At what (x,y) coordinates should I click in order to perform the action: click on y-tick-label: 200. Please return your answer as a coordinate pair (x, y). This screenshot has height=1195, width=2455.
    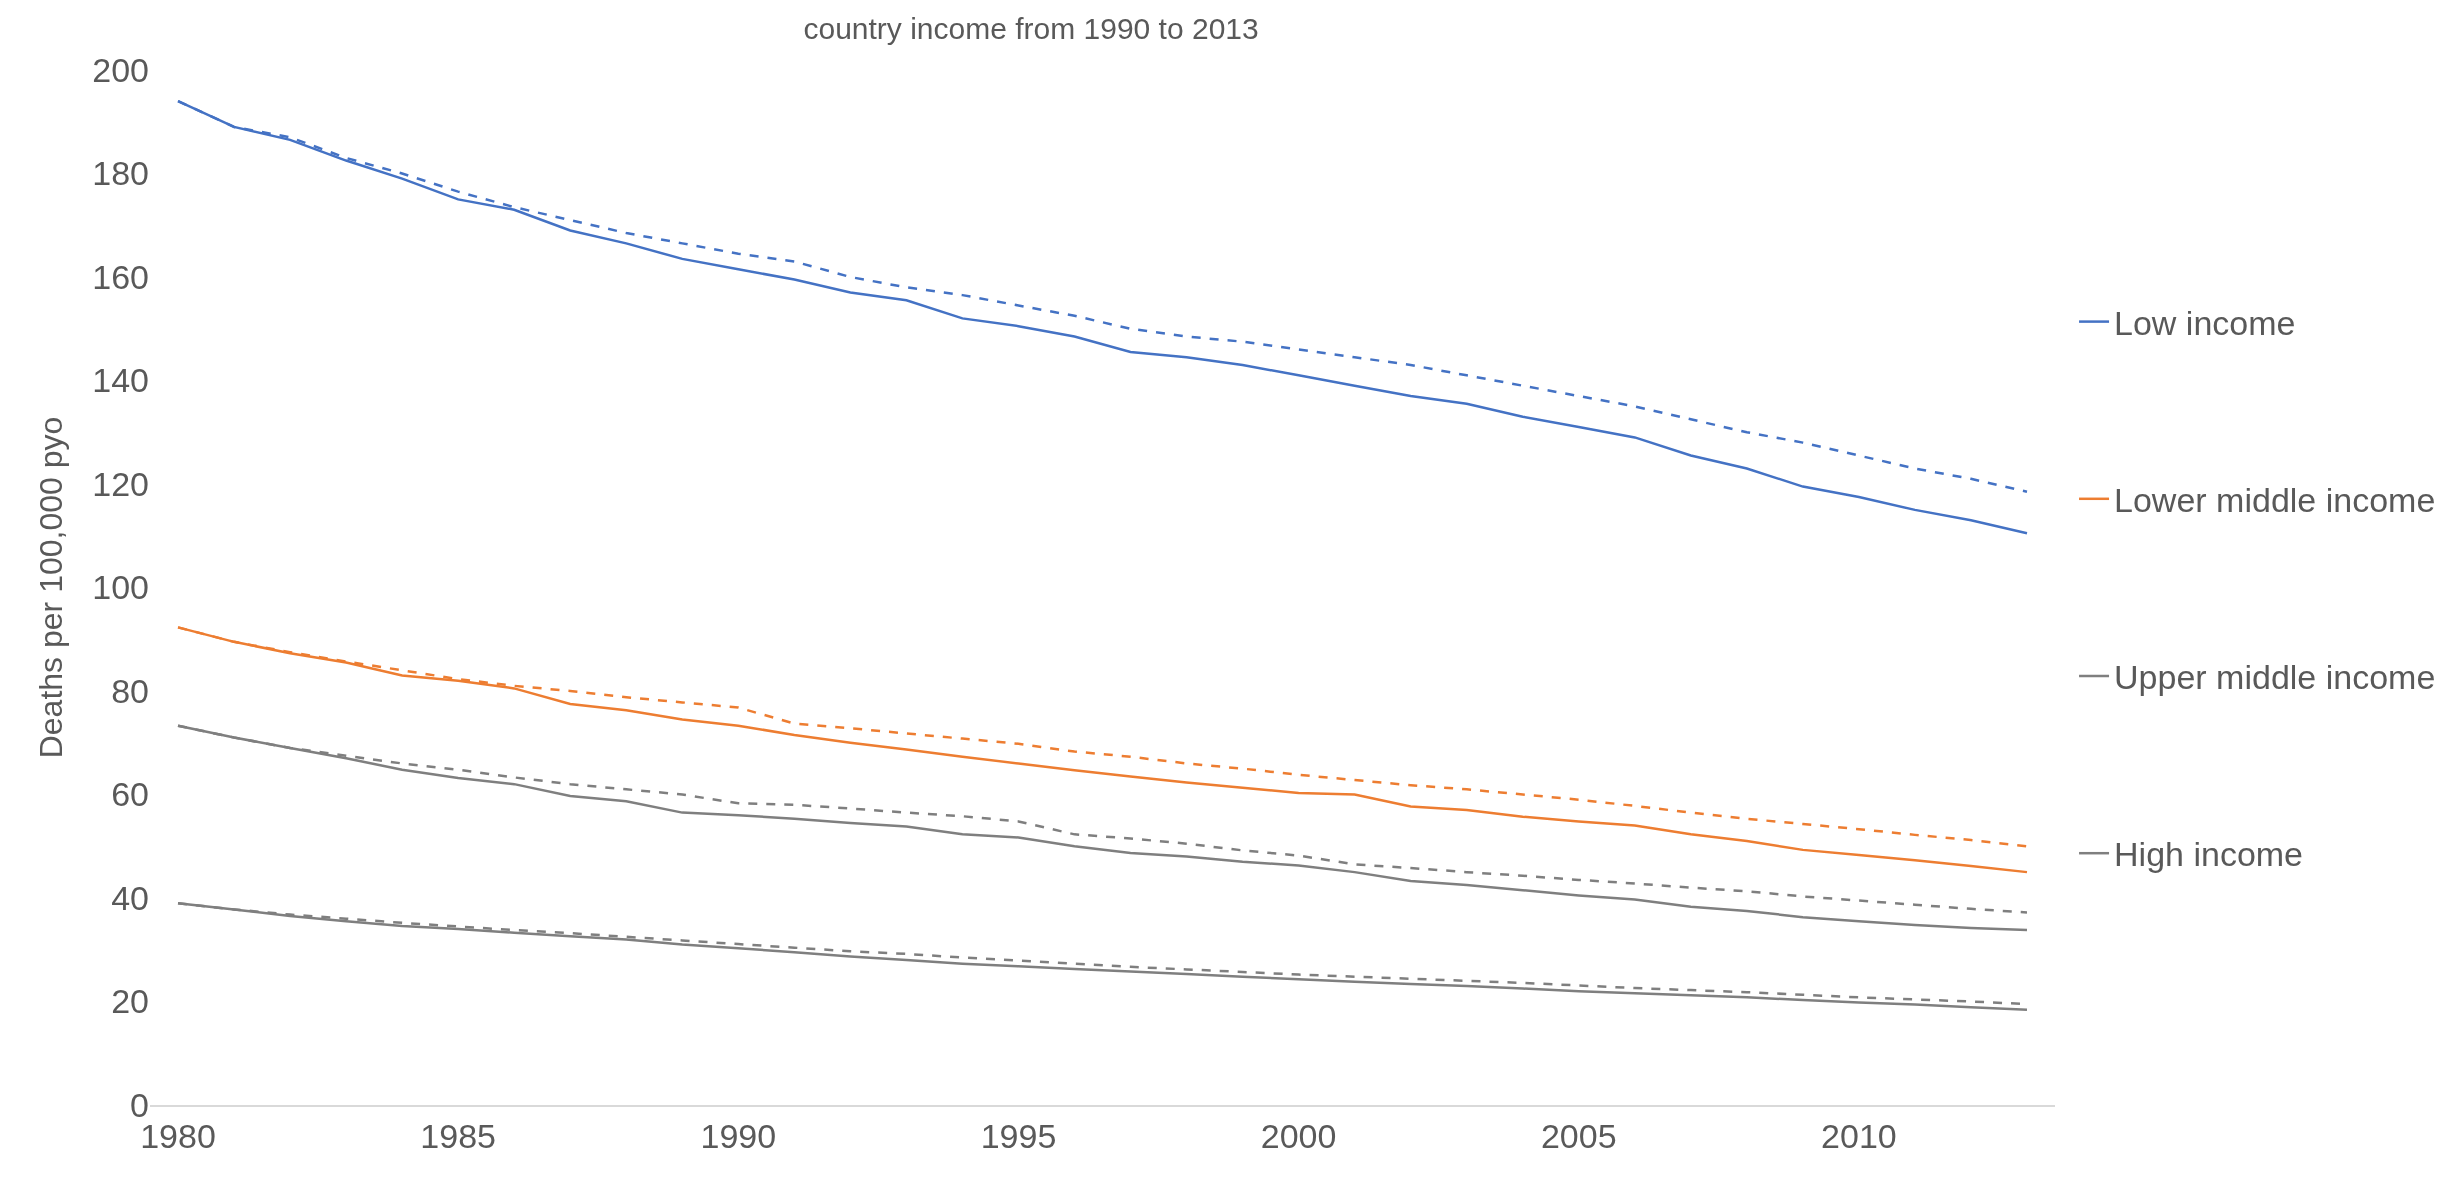
    Looking at the image, I should click on (120, 69).